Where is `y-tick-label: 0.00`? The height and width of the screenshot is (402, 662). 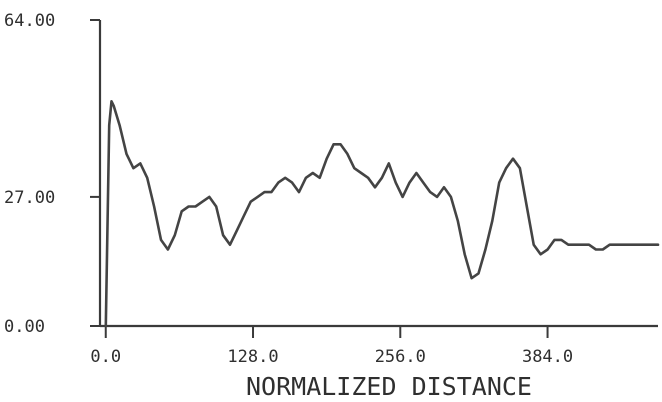 y-tick-label: 0.00 is located at coordinates (24, 327).